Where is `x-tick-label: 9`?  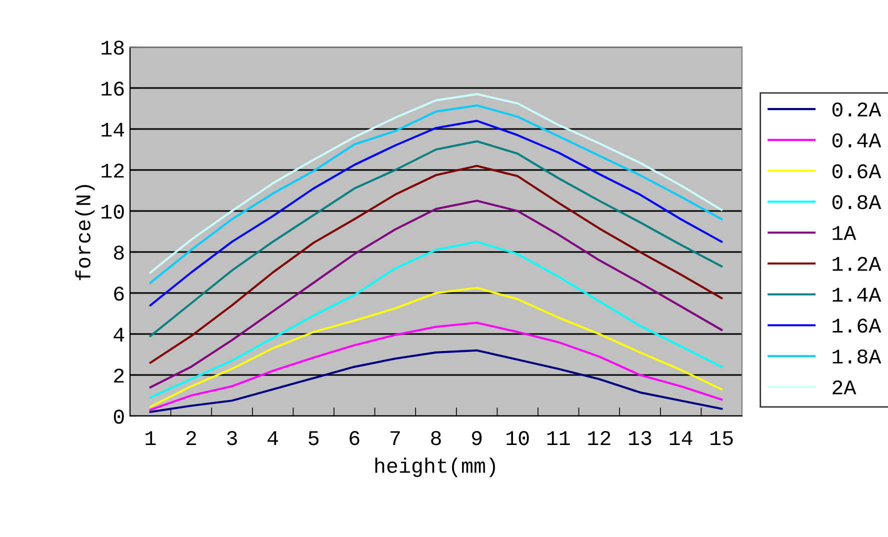 x-tick-label: 9 is located at coordinates (477, 438).